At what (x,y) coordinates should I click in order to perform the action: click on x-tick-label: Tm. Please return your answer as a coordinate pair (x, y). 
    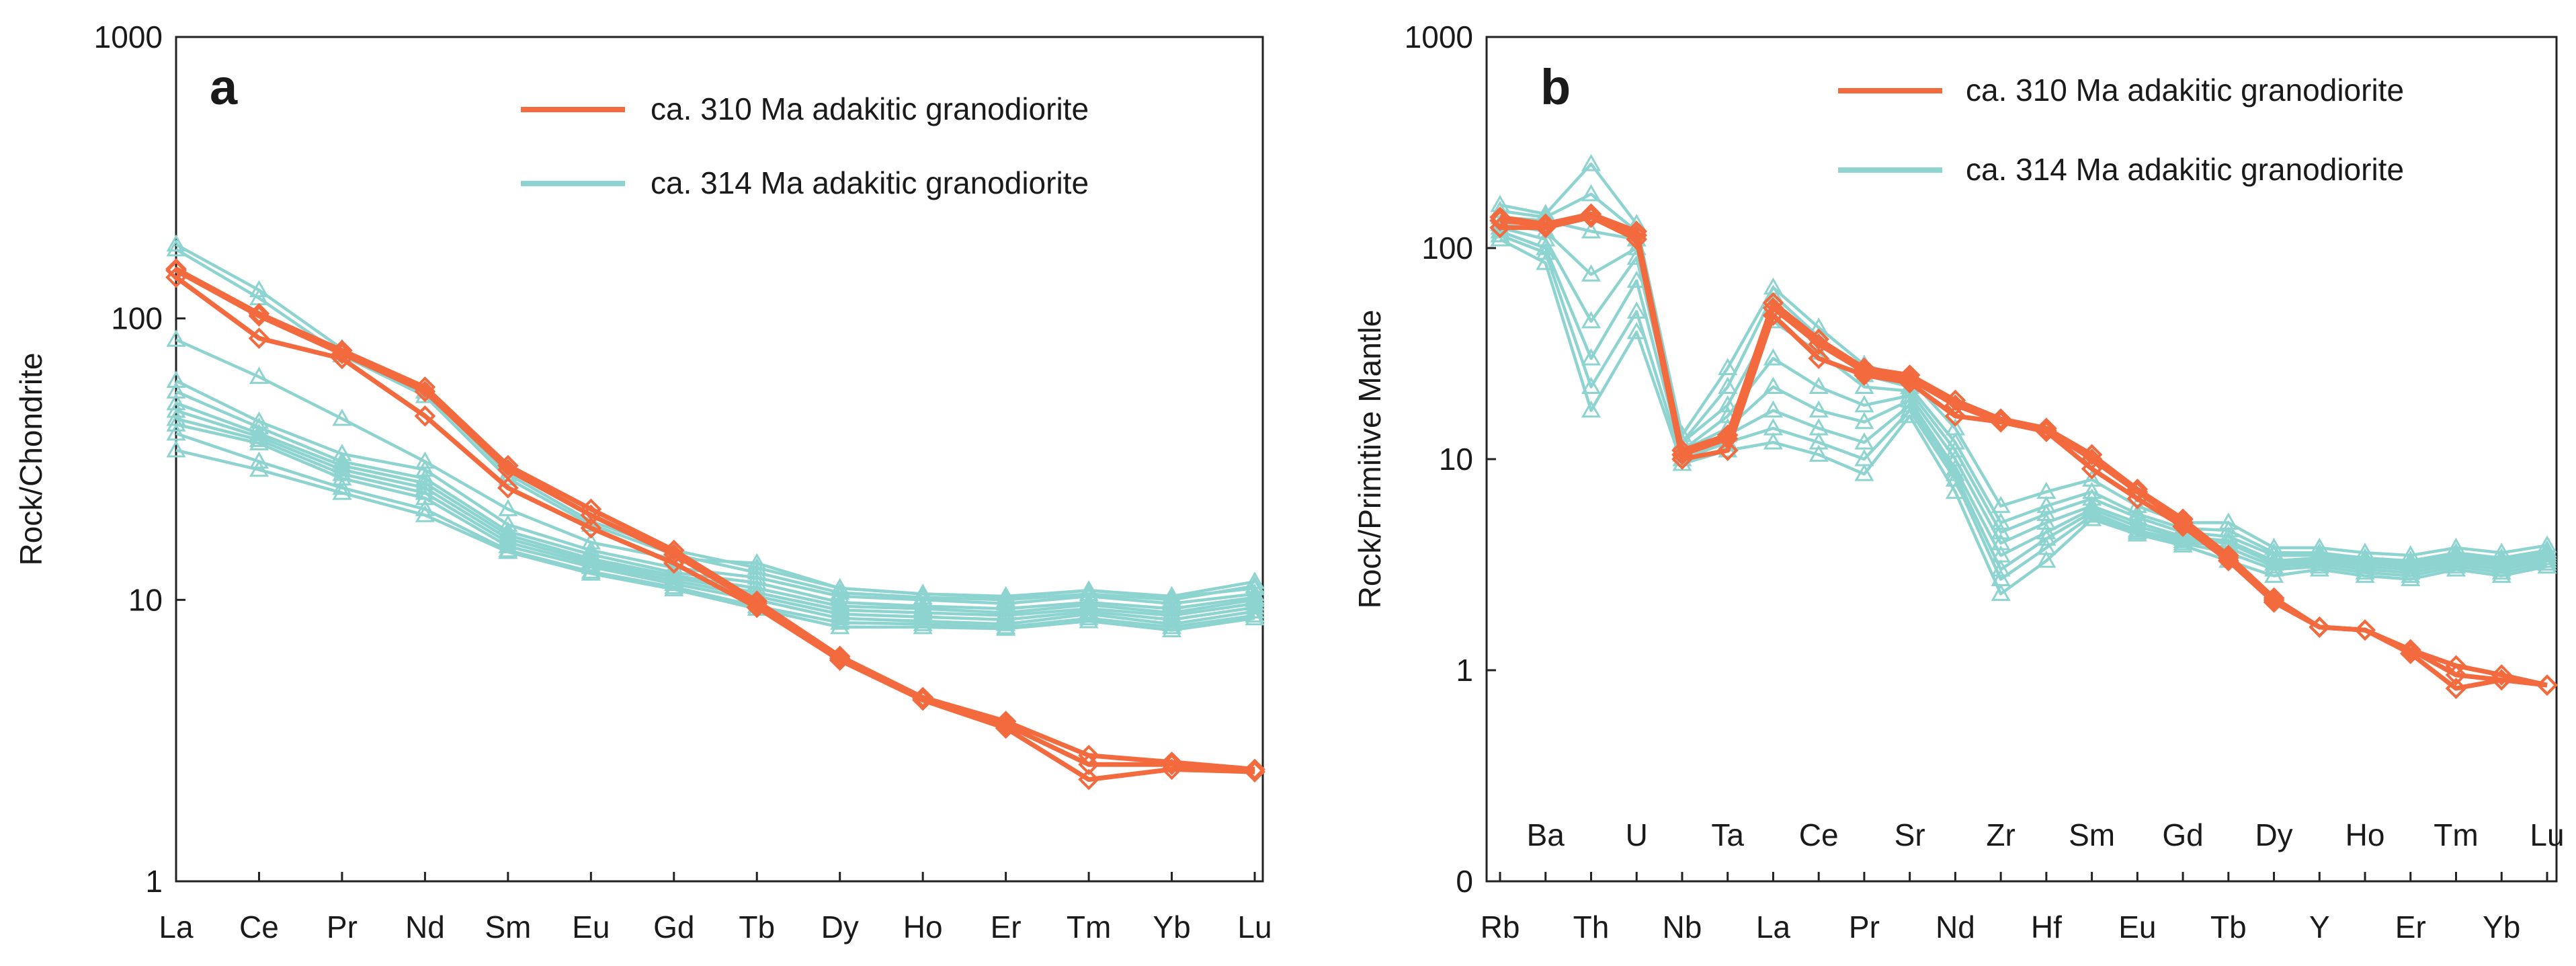
    Looking at the image, I should click on (2456, 834).